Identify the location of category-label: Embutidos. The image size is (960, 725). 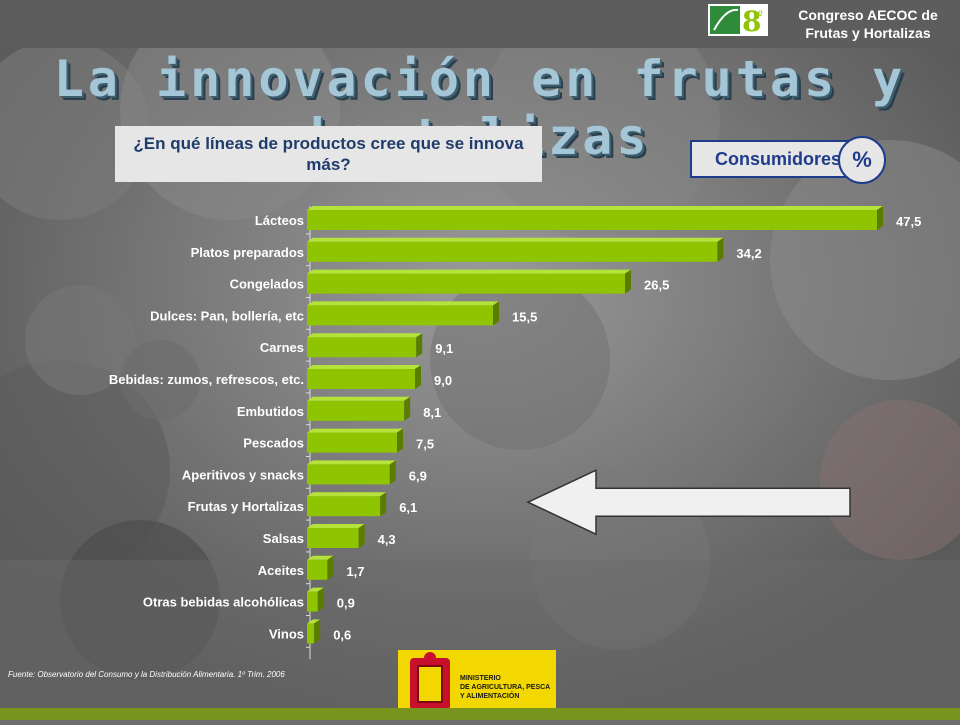
(270, 411).